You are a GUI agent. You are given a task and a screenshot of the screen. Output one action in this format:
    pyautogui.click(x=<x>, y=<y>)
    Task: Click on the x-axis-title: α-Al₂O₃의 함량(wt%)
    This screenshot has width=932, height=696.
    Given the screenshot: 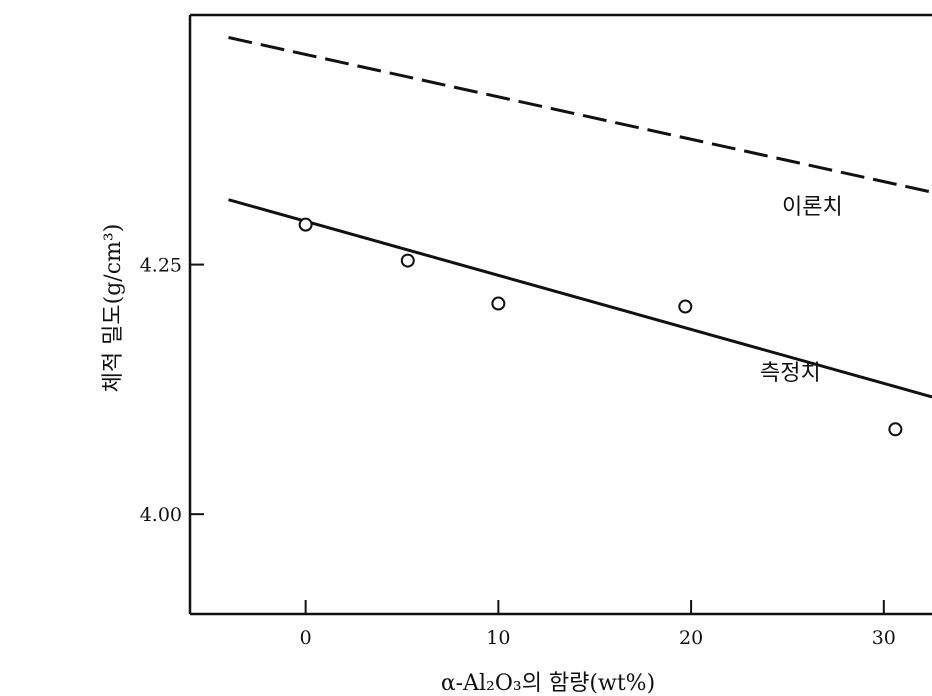 What is the action you would take?
    pyautogui.click(x=548, y=683)
    